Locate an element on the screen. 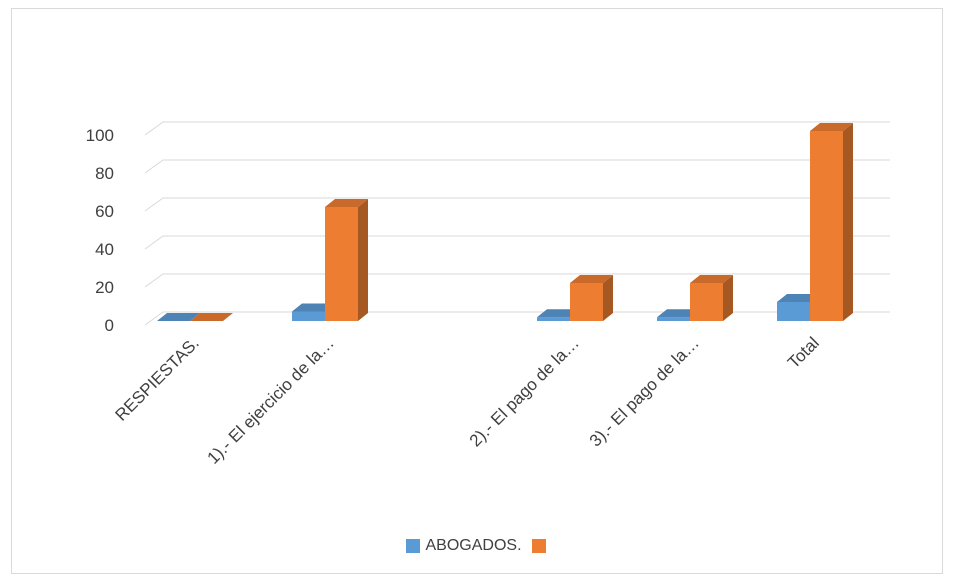 This screenshot has height=580, width=957. legend-item-0: ABOGADOS. is located at coordinates (464, 546).